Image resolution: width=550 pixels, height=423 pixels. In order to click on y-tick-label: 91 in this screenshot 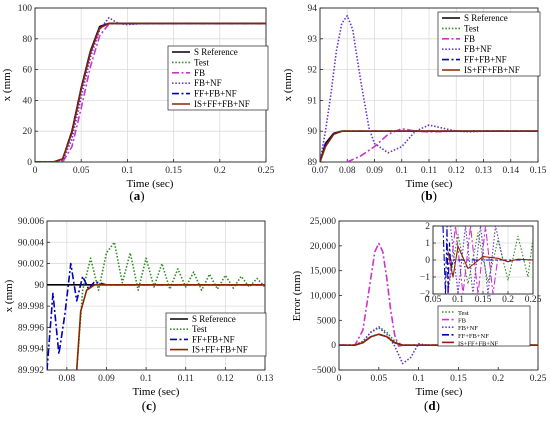, I will do `click(313, 101)`.